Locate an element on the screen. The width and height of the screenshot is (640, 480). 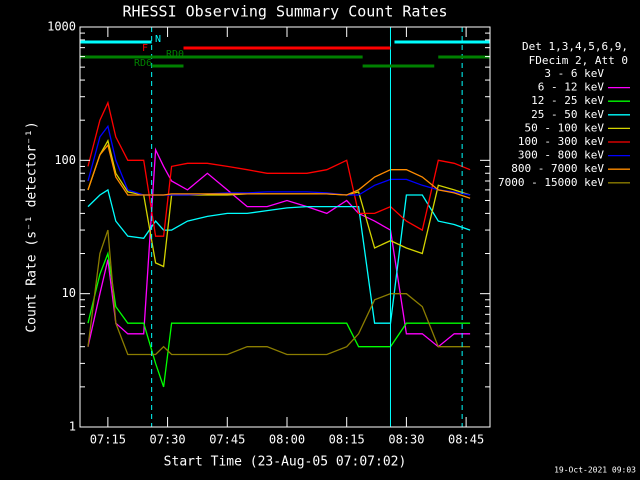
y-tick-label: 1 is located at coordinates (72, 427).